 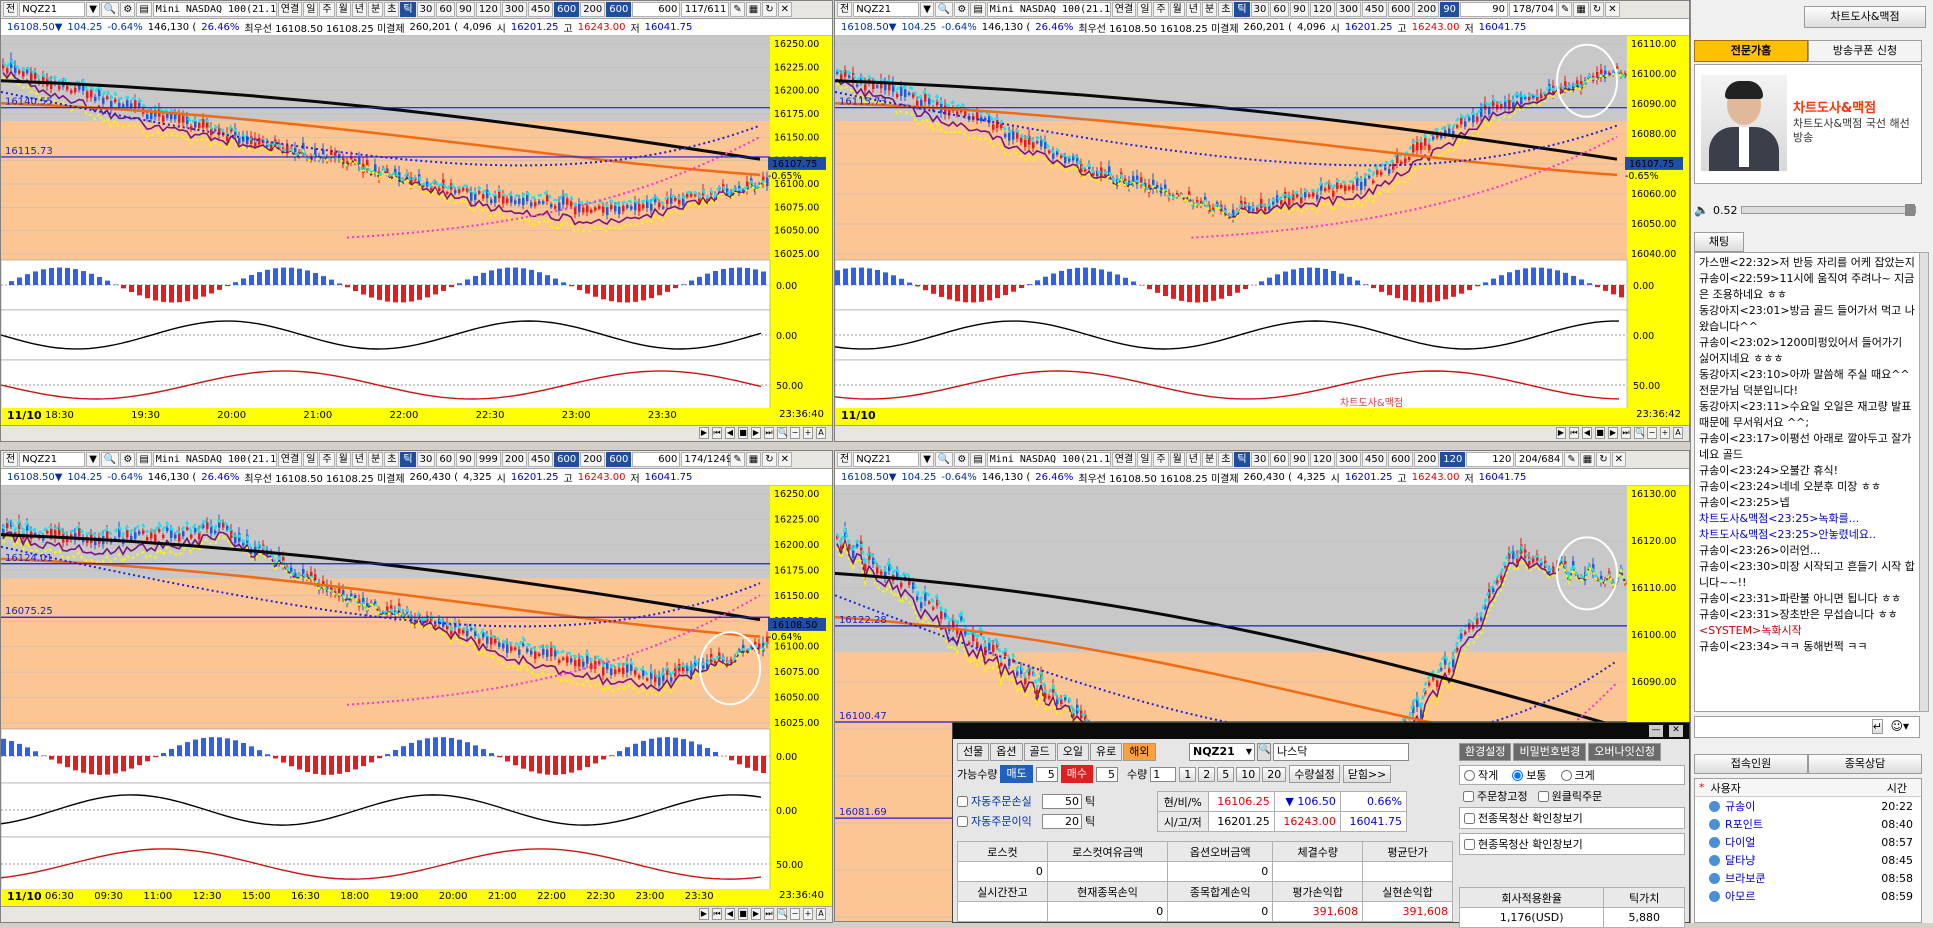 What do you see at coordinates (973, 752) in the screenshot?
I see `market-tab-0: 선물` at bounding box center [973, 752].